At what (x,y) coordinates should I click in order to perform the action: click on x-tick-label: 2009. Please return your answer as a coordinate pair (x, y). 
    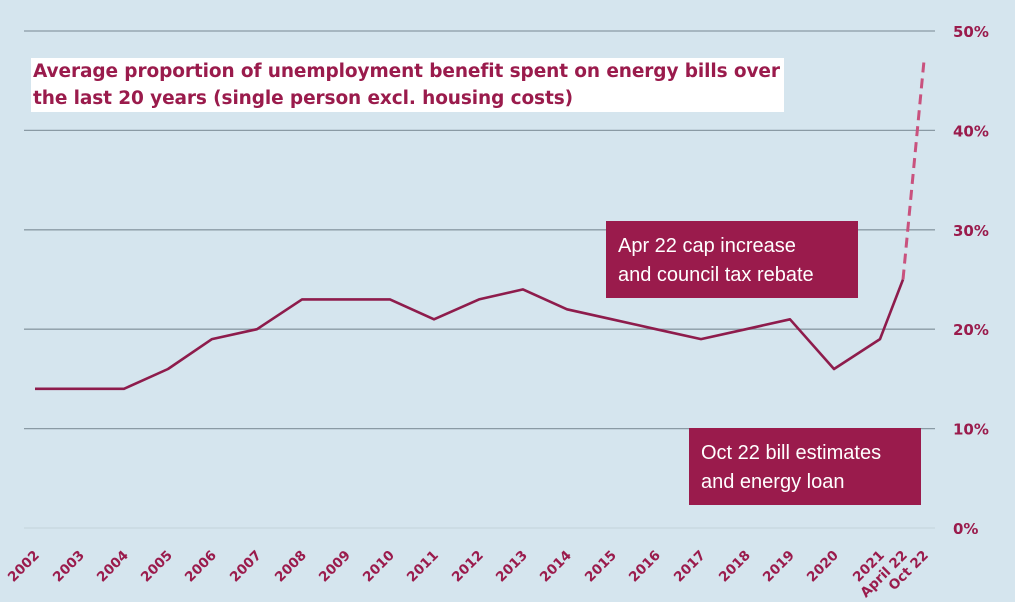
    Looking at the image, I should click on (335, 567).